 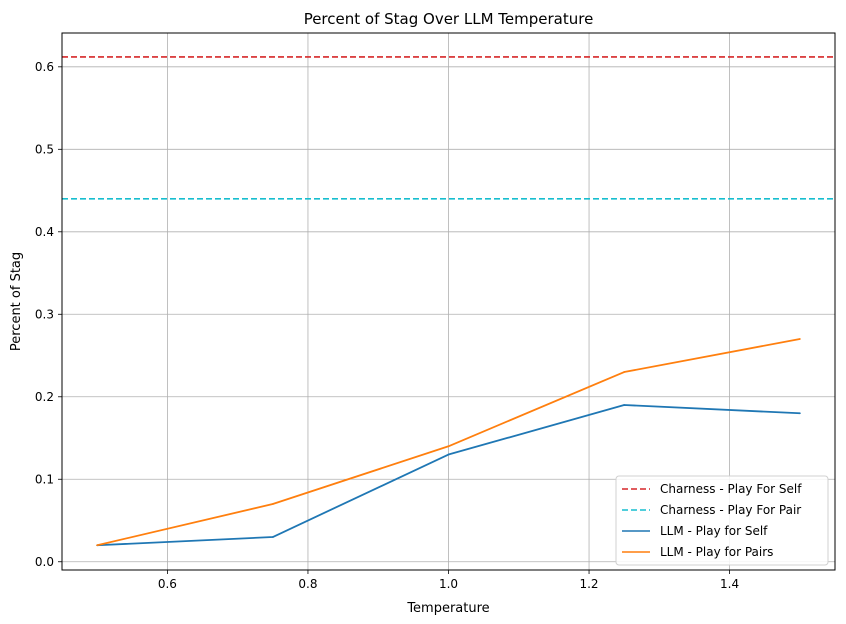 I want to click on legend-label: Charness - Play For Pair, so click(x=730, y=510).